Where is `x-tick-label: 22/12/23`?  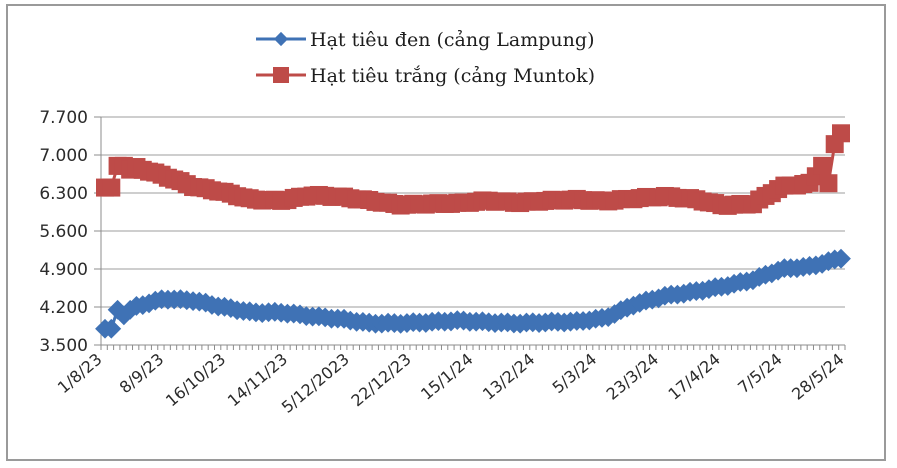 x-tick-label: 22/12/23 is located at coordinates (380, 380).